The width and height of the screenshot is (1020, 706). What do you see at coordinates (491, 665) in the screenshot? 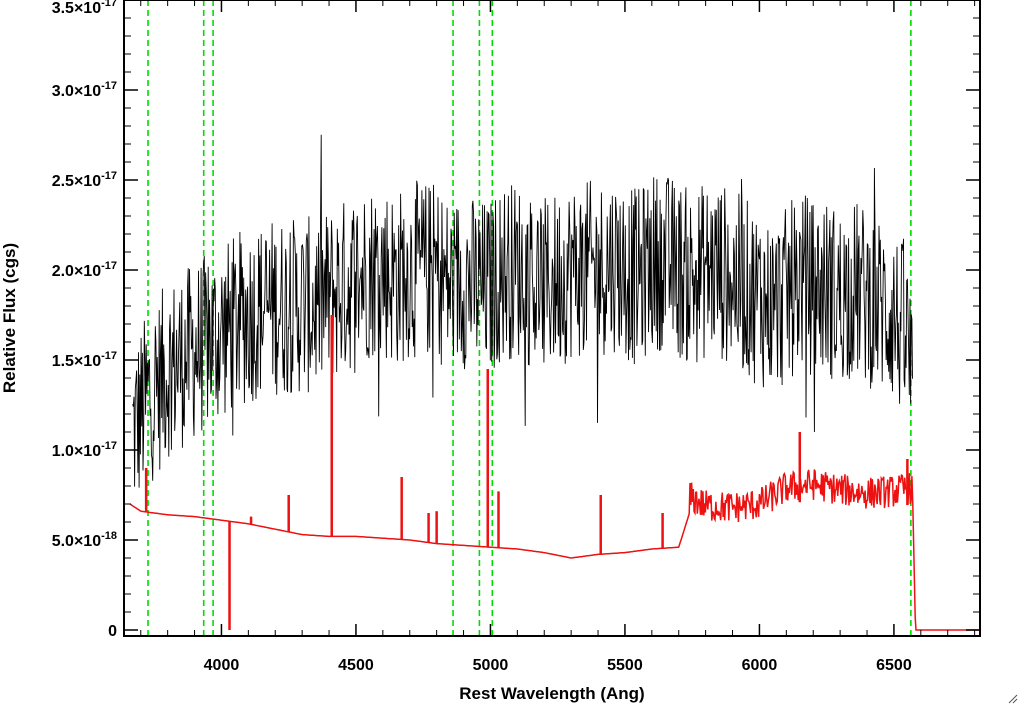
I see `x-tick-label: 5000` at bounding box center [491, 665].